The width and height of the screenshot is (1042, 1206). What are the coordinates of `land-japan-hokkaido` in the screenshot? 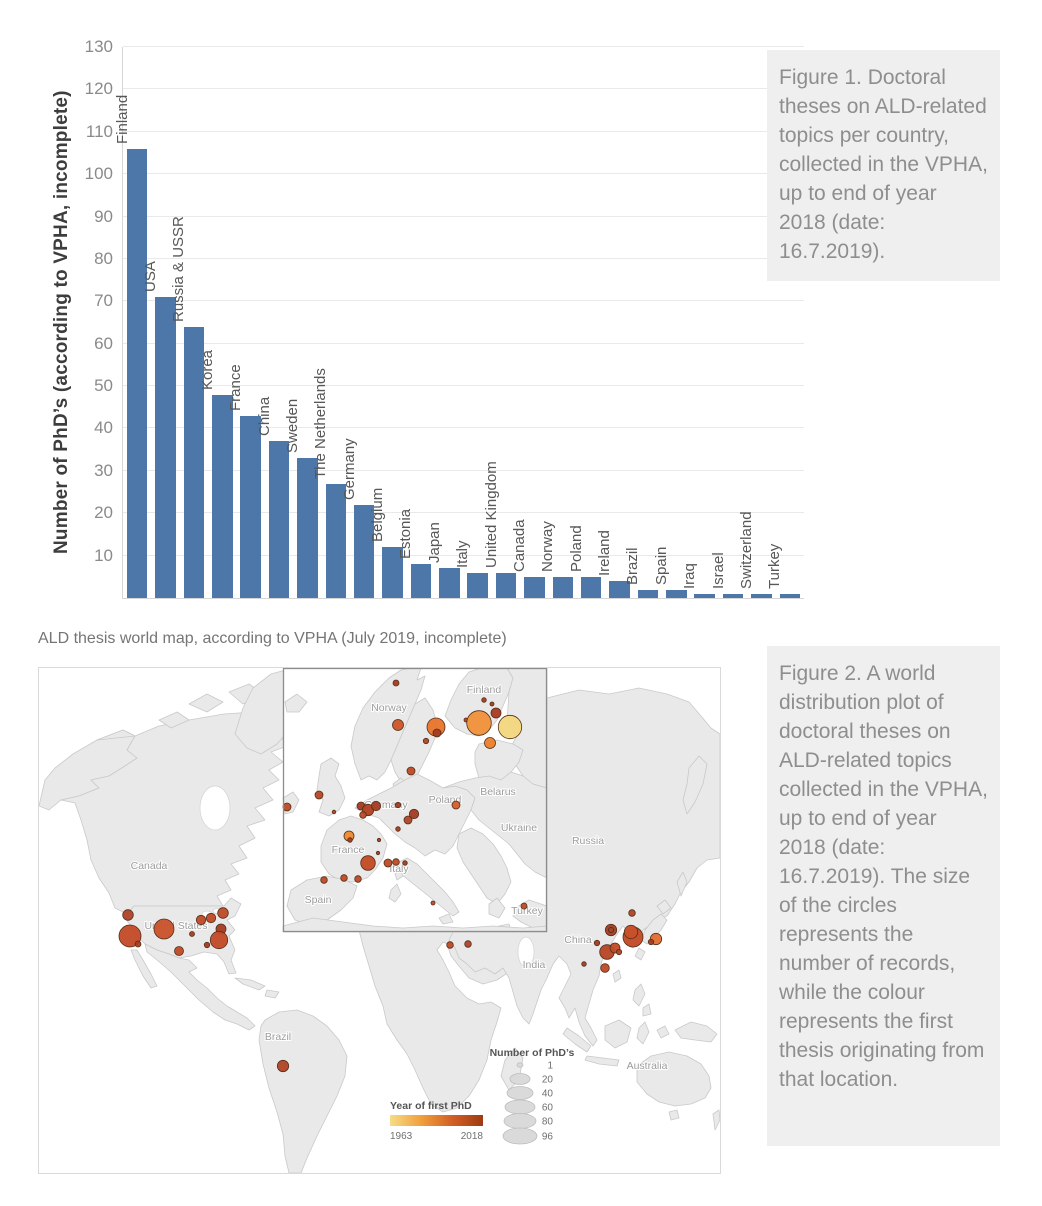 It's located at (664, 907).